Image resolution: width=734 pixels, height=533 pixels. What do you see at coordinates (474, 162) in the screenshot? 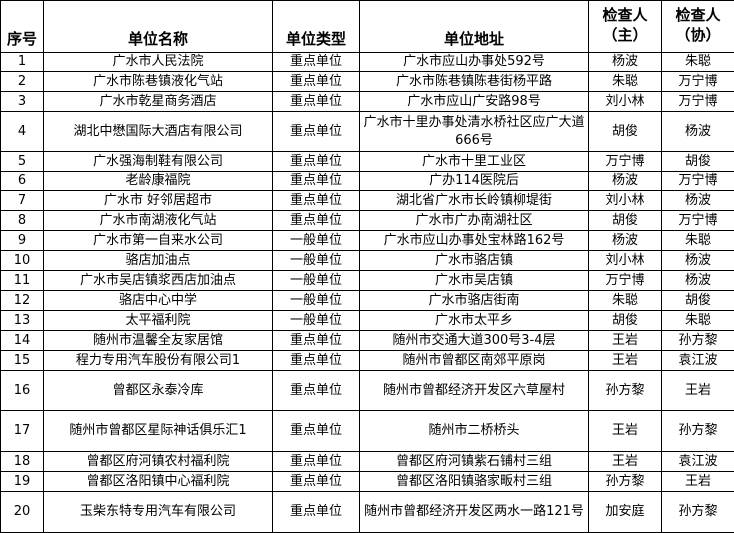
I see `cell-address: 广水市十里工业区` at bounding box center [474, 162].